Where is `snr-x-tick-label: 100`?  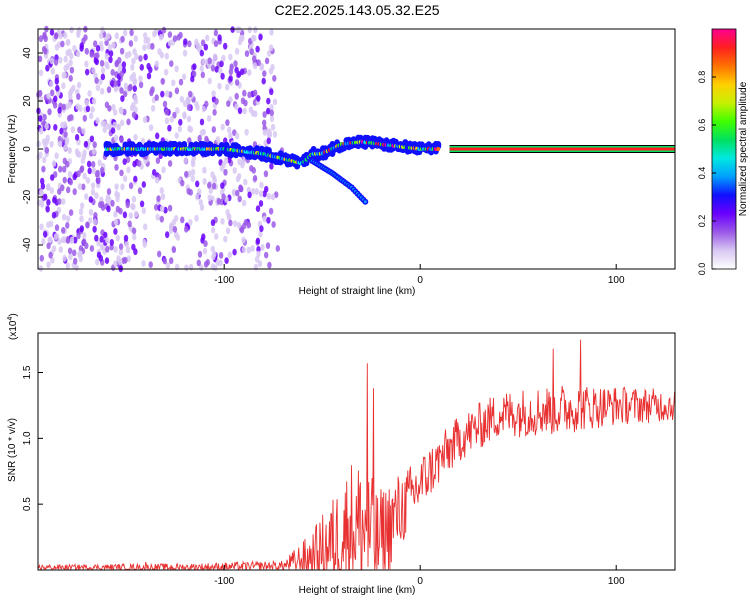
snr-x-tick-label: 100 is located at coordinates (616, 581).